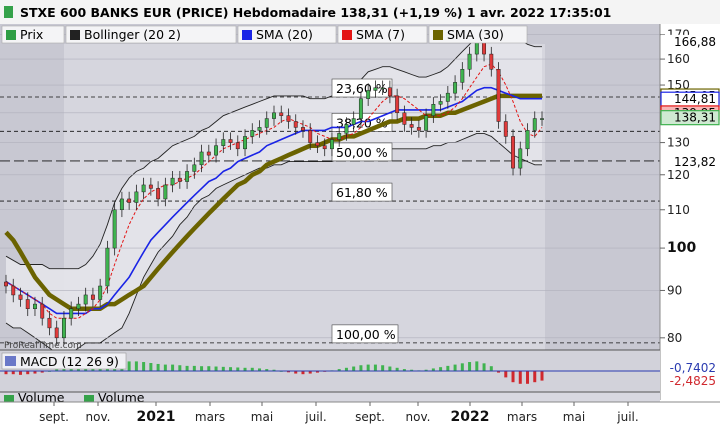 The width and height of the screenshot is (720, 430). What do you see at coordinates (362, 88) in the screenshot?
I see `fib-label: 23,60 %` at bounding box center [362, 88].